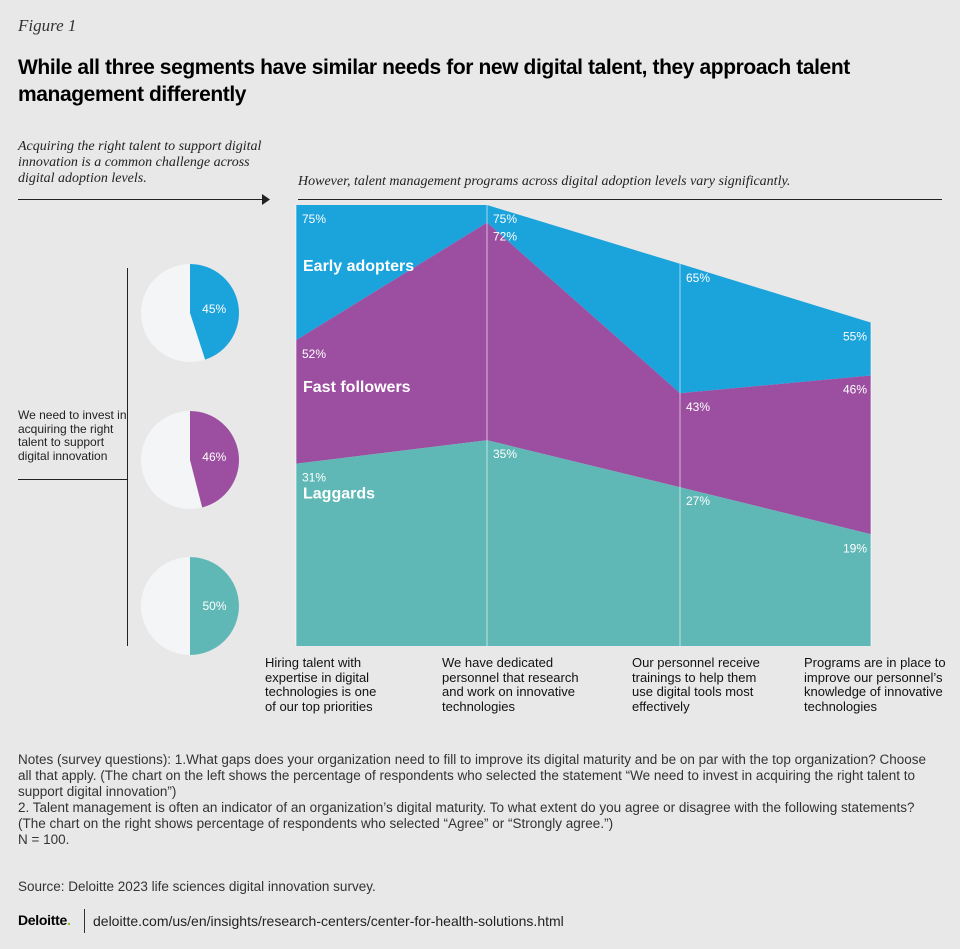 The width and height of the screenshot is (960, 949). I want to click on area-value-label: 31%, so click(314, 478).